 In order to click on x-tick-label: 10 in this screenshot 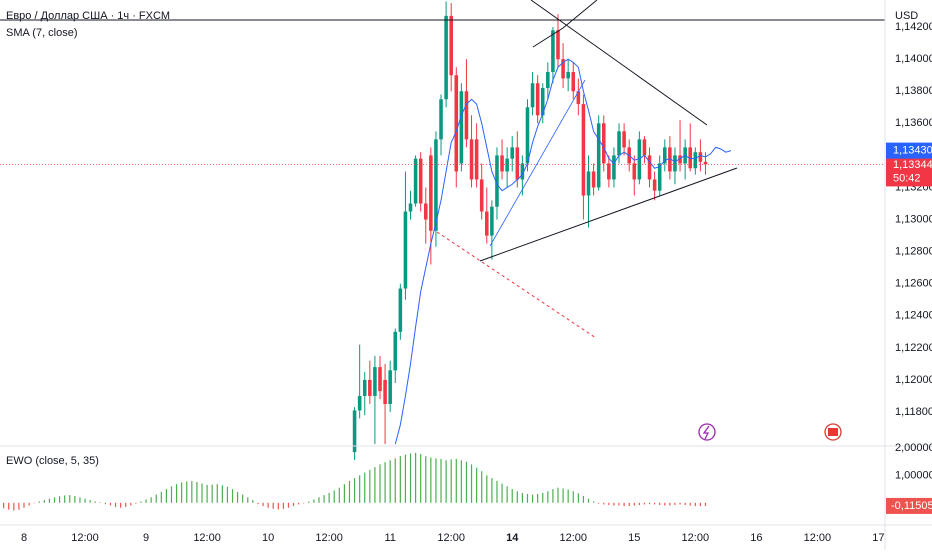, I will do `click(268, 538)`.